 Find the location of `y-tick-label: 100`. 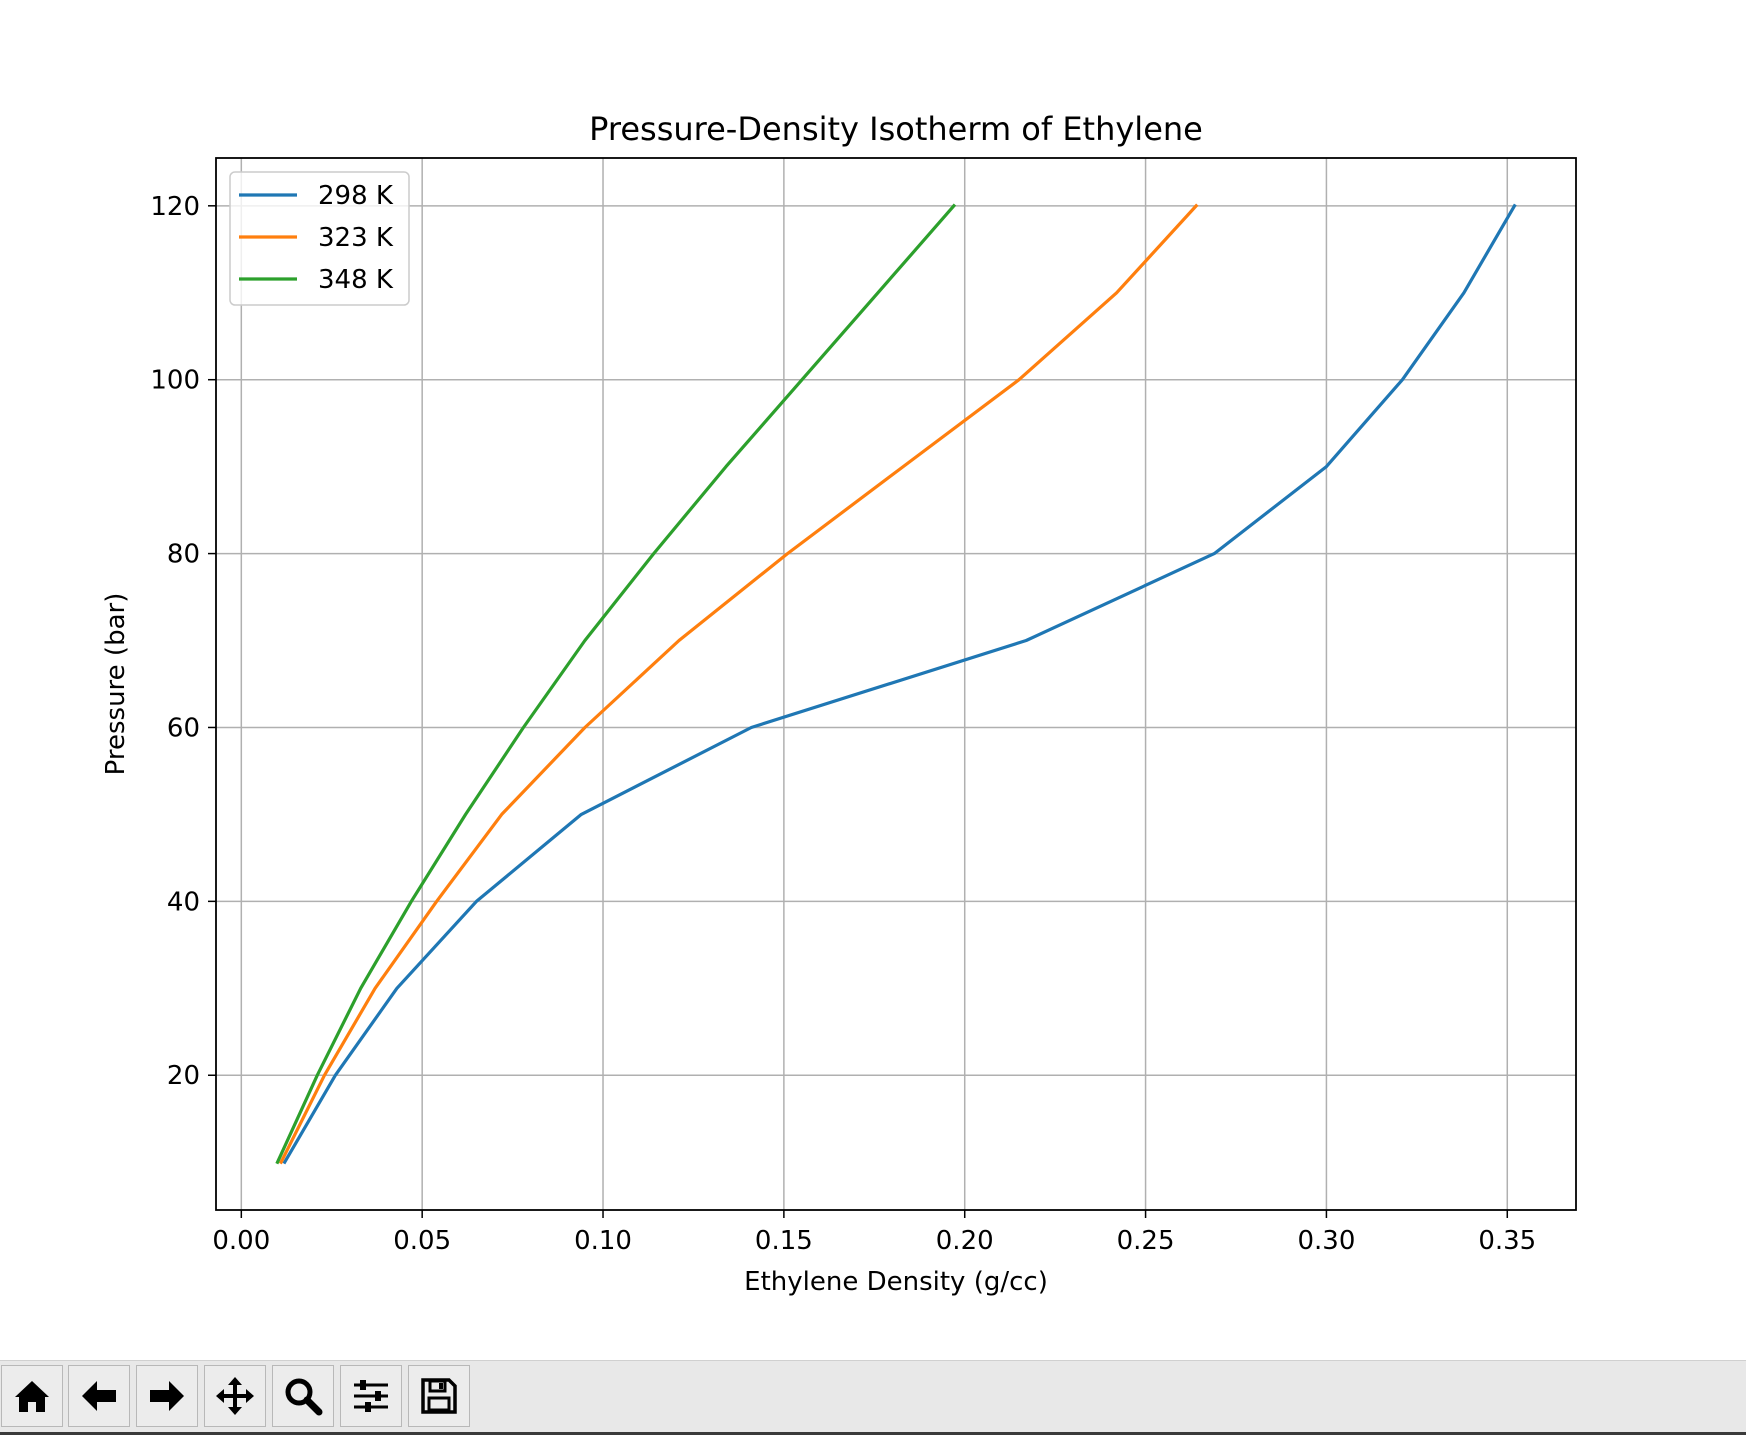

y-tick-label: 100 is located at coordinates (175, 381).